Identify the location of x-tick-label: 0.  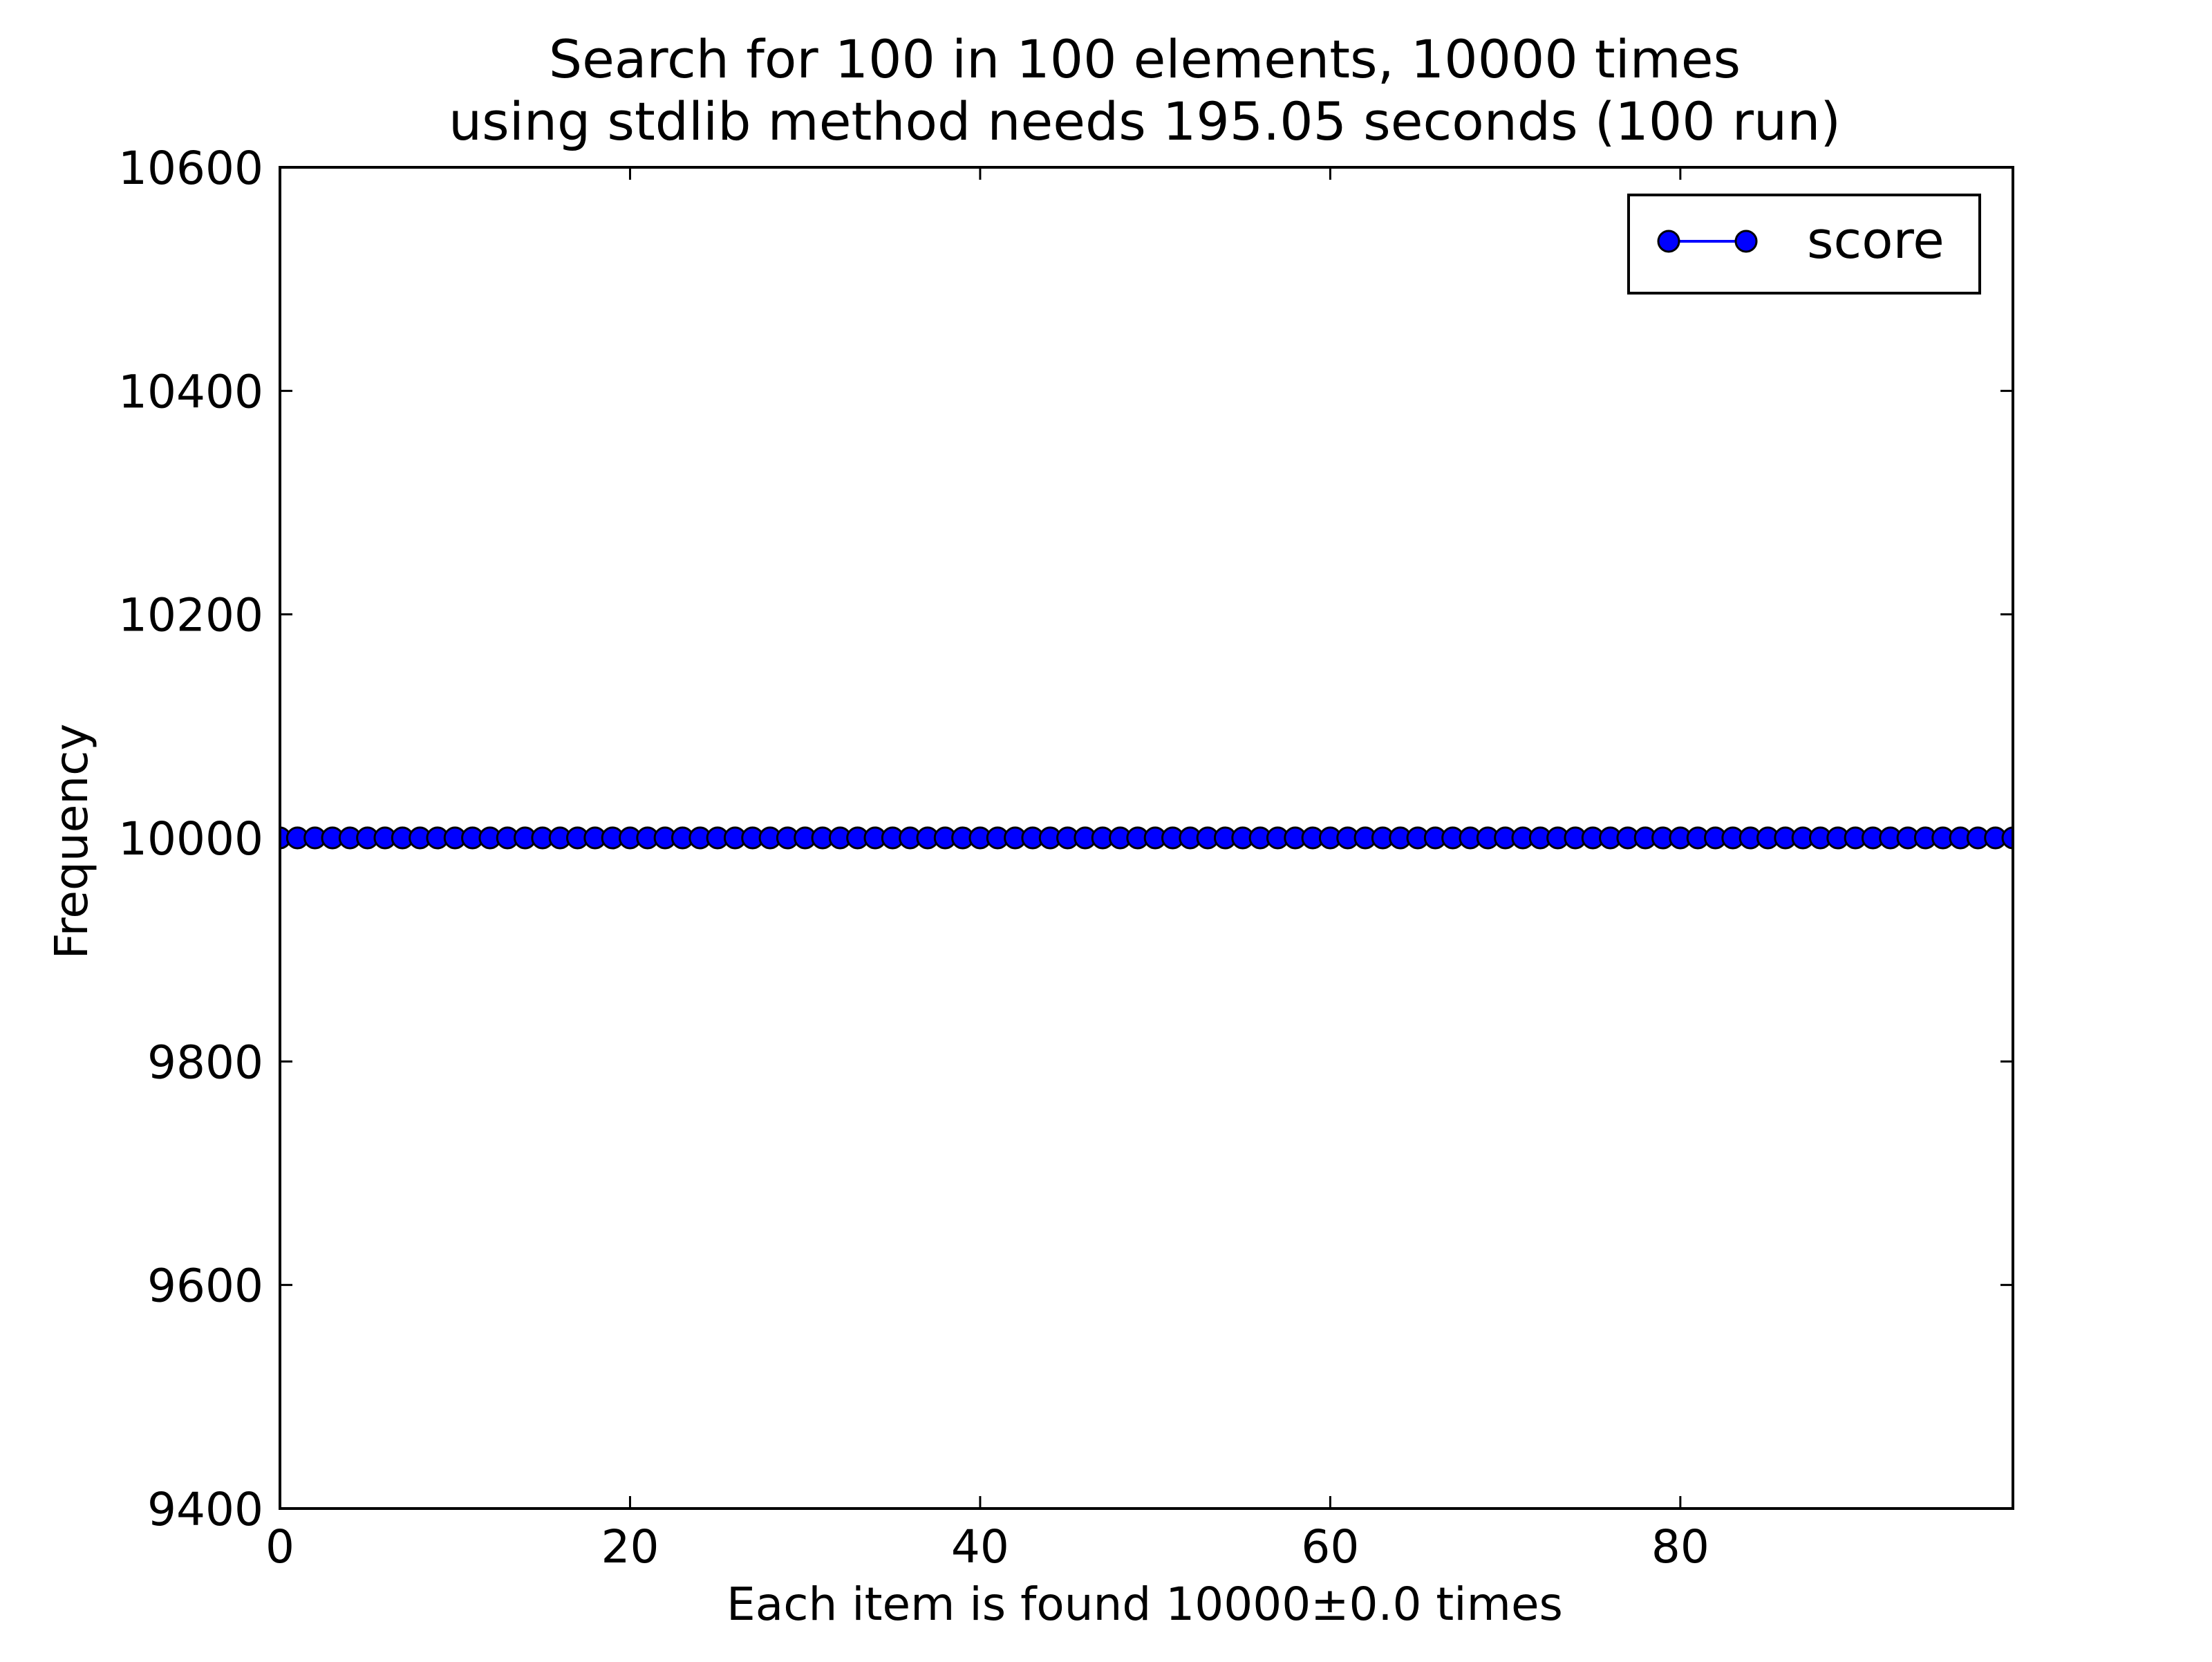
(279, 1547).